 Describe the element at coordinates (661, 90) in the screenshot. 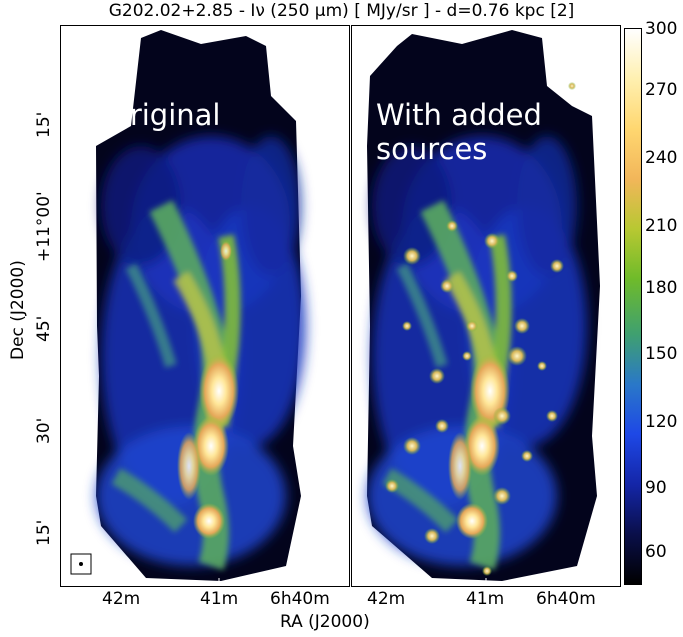

I see `colorbar-tick: 270` at that location.